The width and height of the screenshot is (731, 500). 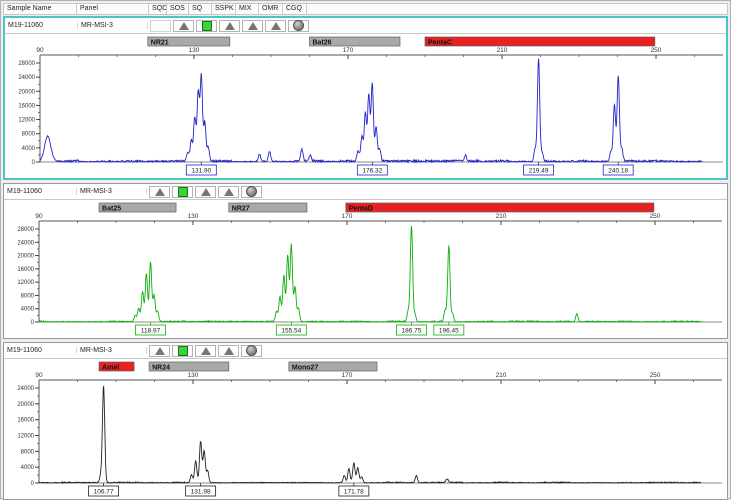 I want to click on sample-row-1: M19-11060 MR-MSI-3, so click(x=365, y=26).